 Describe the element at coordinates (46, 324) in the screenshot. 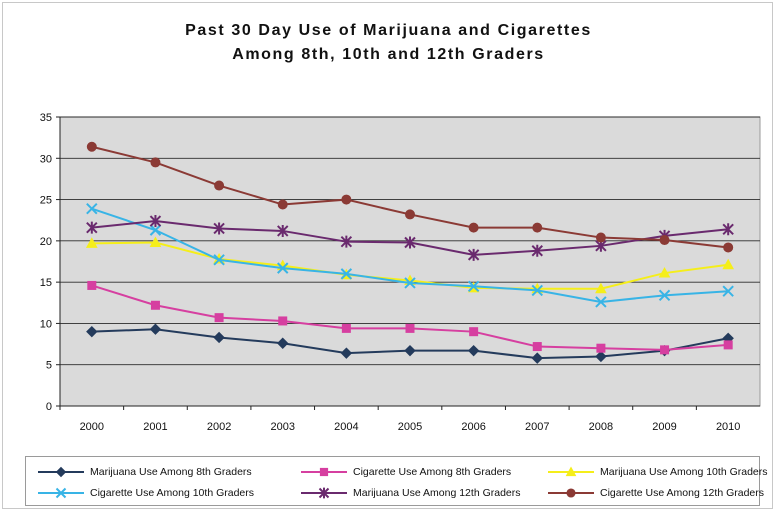

I see `y-tick-label: 10` at that location.